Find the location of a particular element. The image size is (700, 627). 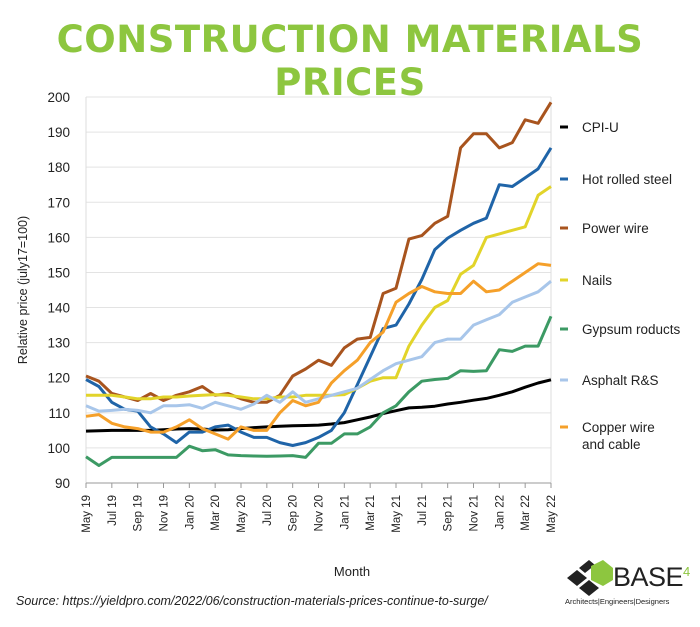

x-tick-label: Nov 20 is located at coordinates (320, 513).